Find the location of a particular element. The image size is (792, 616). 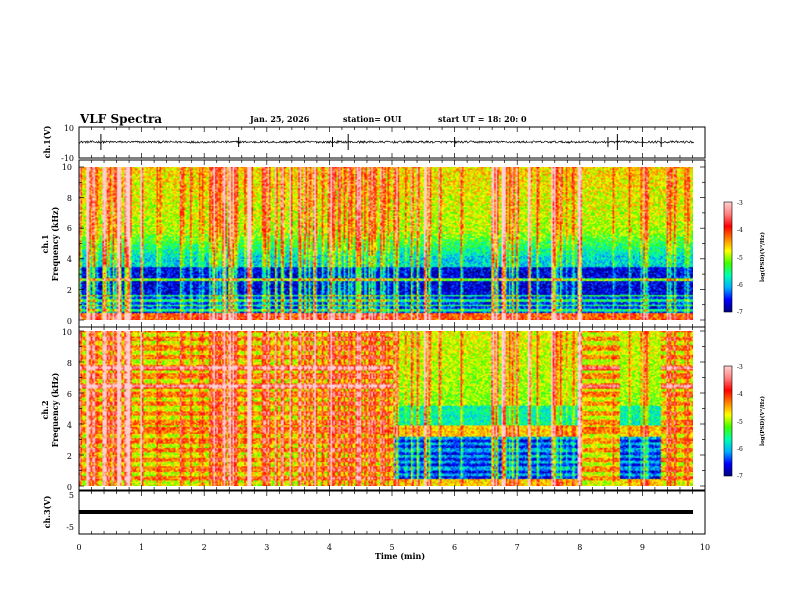

cb1-tick--5: -5 is located at coordinates (740, 258).